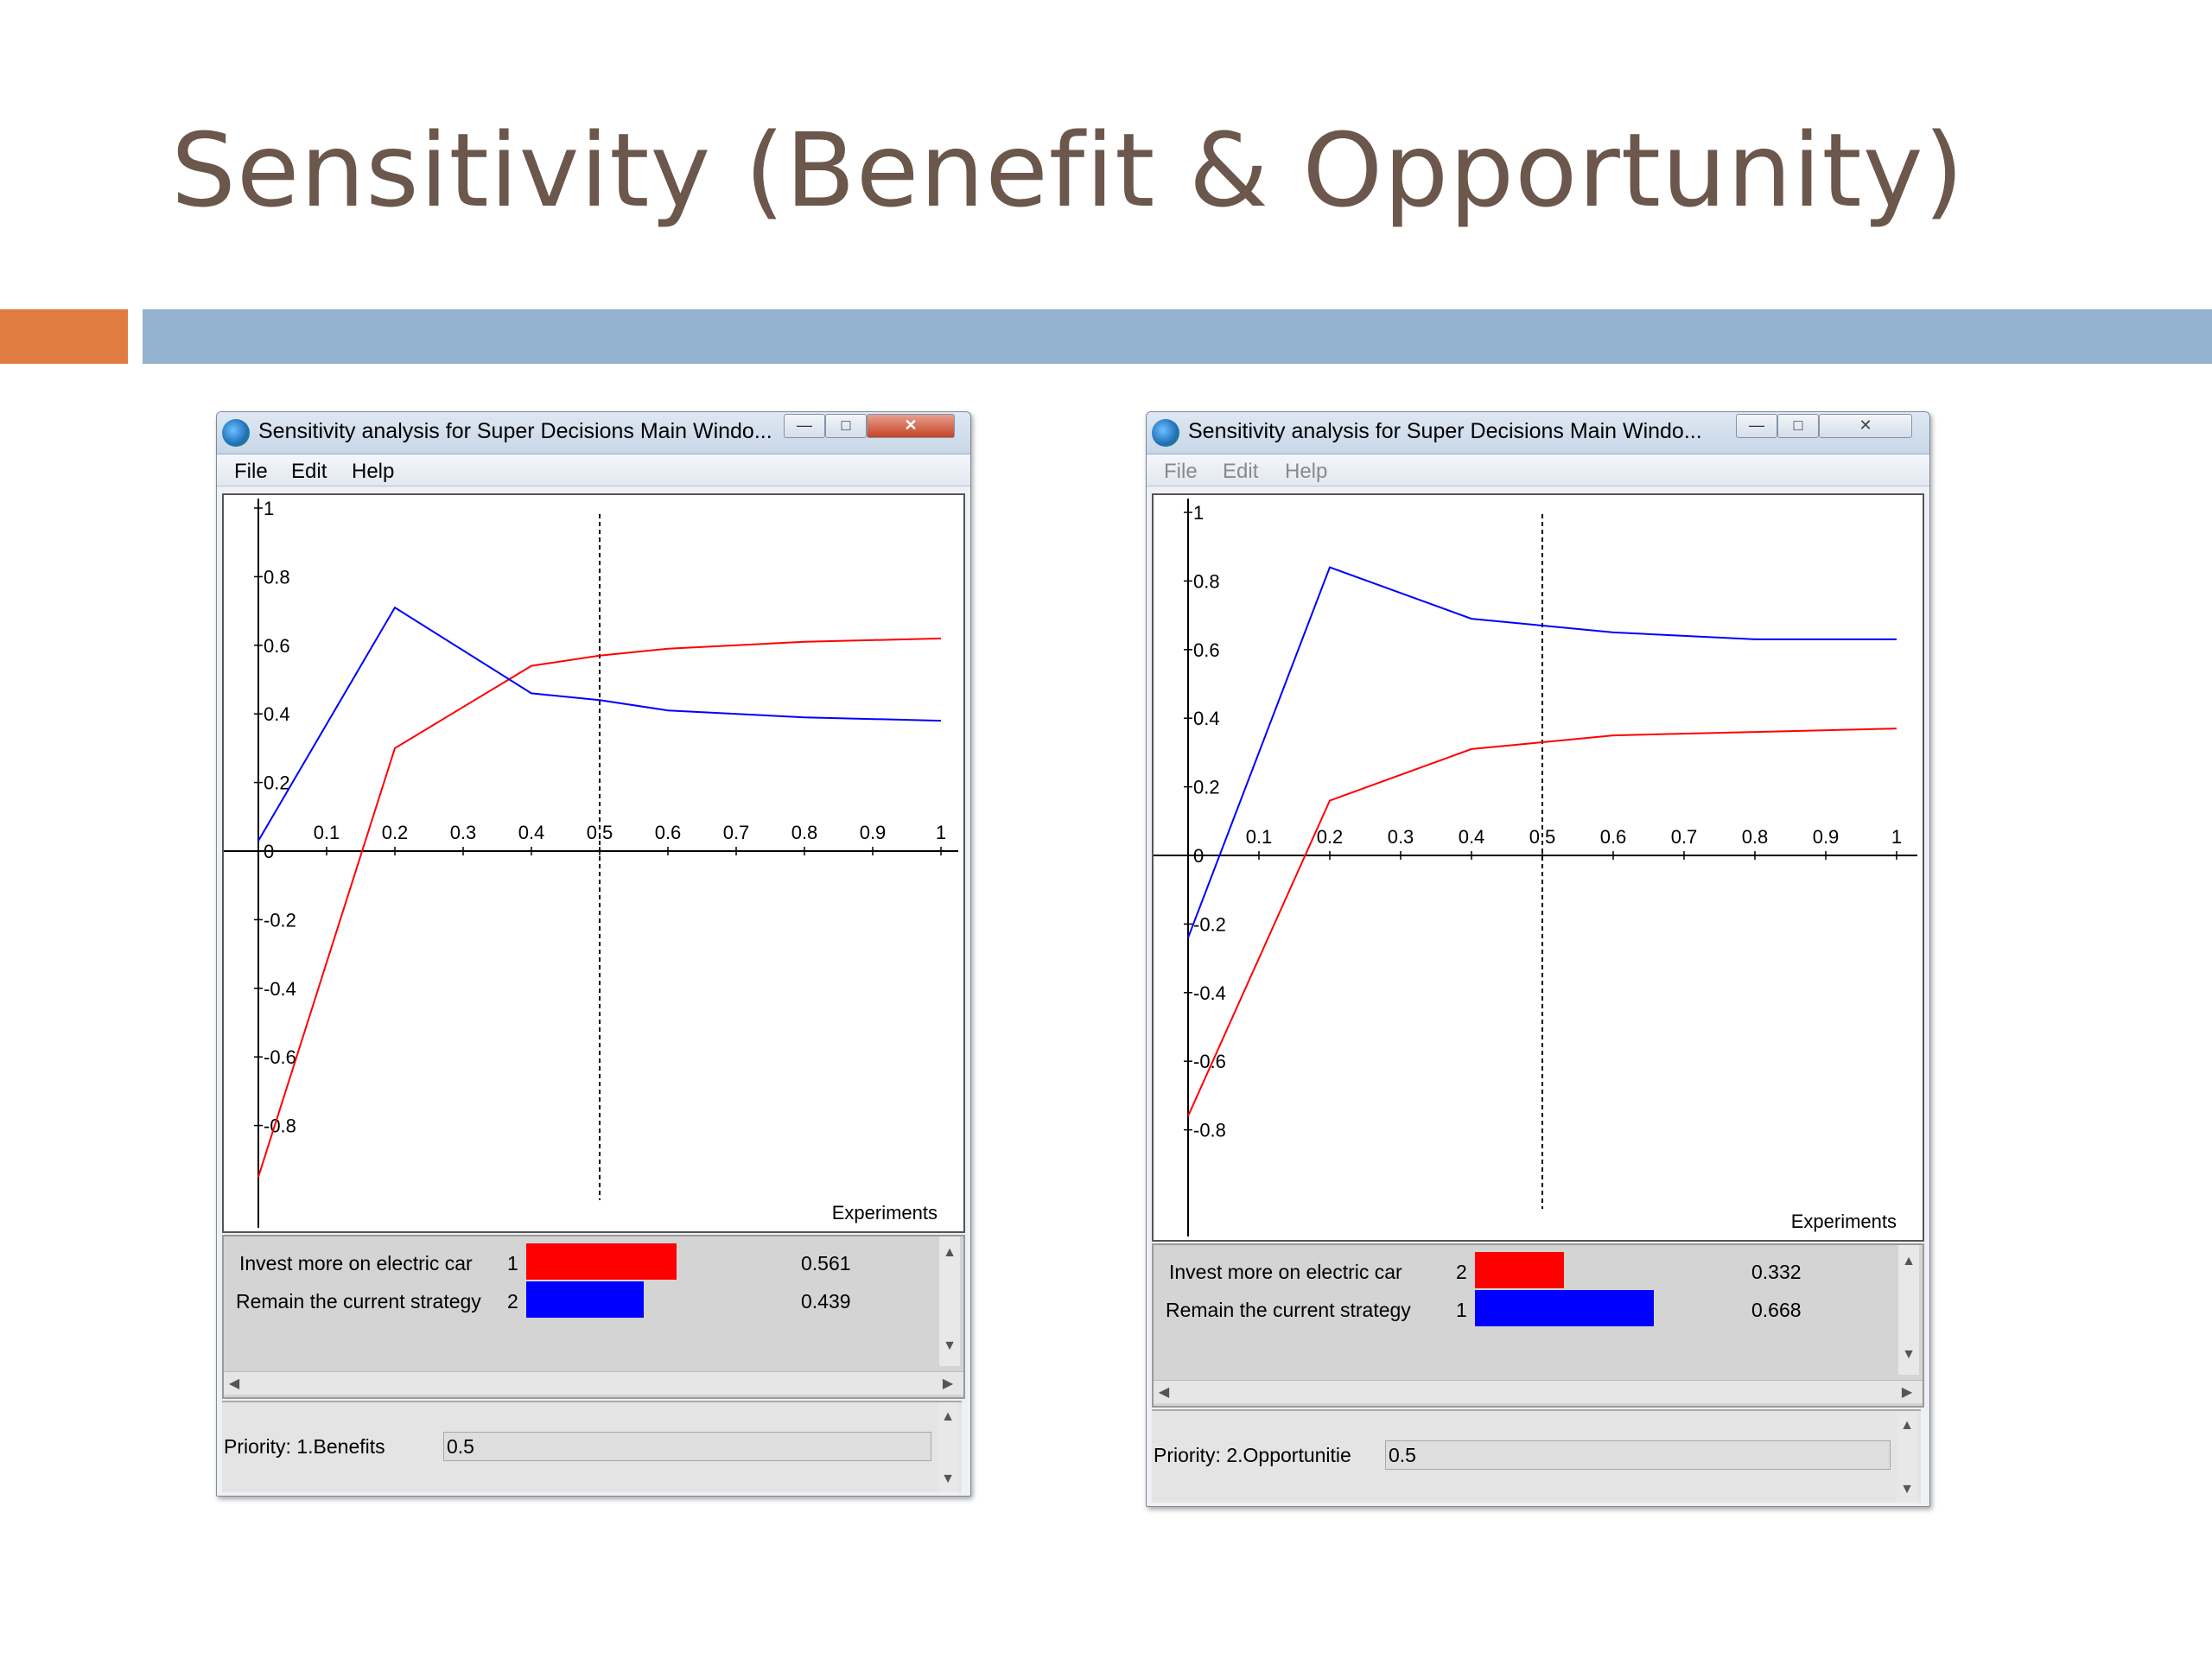 This screenshot has width=2212, height=1659. What do you see at coordinates (236, 433) in the screenshot?
I see `app-icon` at bounding box center [236, 433].